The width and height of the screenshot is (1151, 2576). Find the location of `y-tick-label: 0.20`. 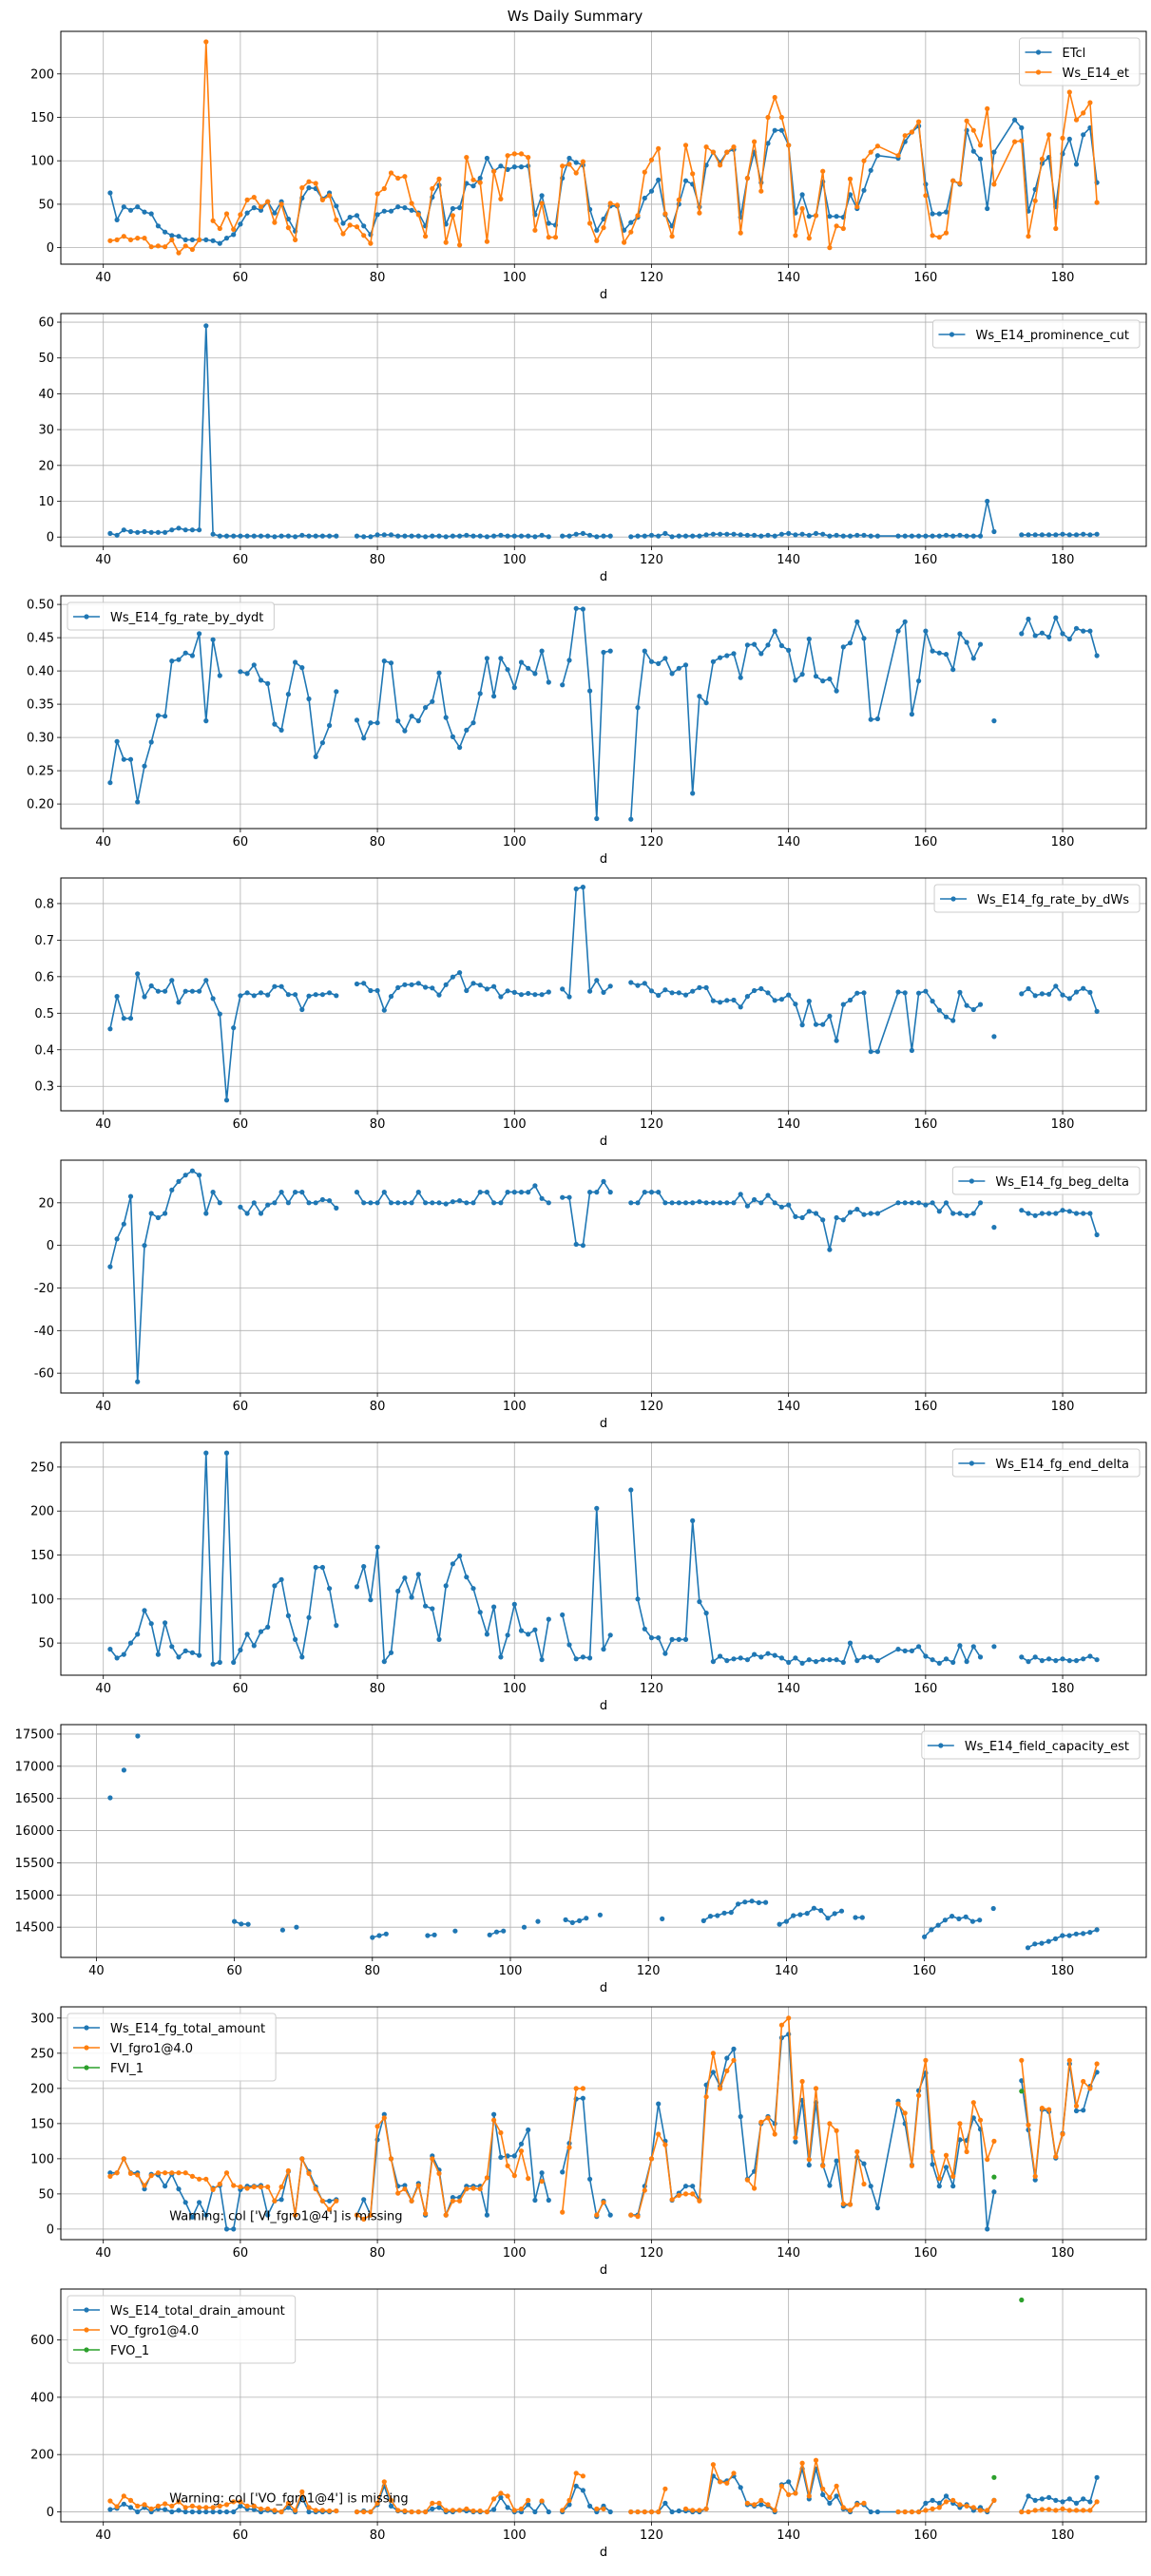

y-tick-label: 0.20 is located at coordinates (40, 805).